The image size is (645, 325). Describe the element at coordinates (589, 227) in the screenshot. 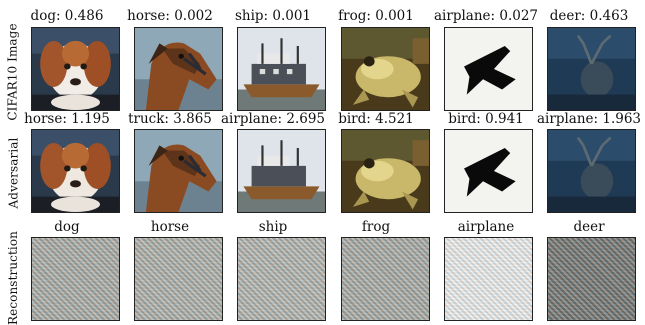

I see `title-r3c6: deer` at that location.